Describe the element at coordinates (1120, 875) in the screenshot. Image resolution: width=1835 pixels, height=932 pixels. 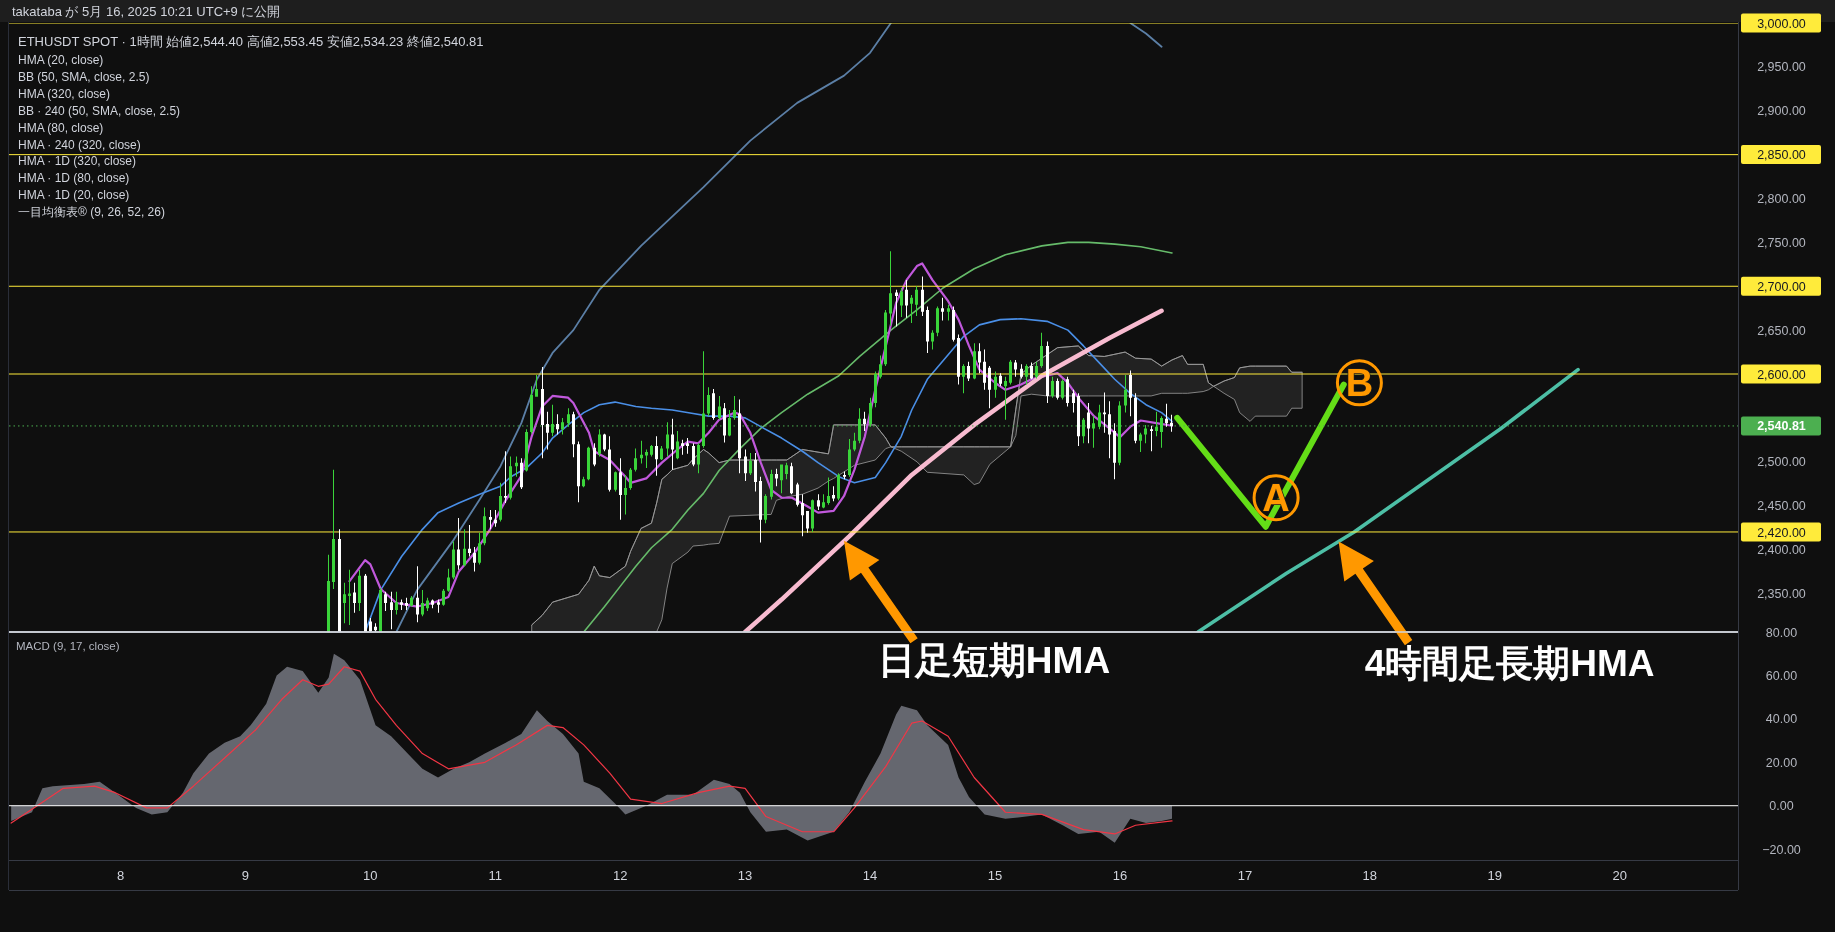
I see `x-tick-label: 16` at that location.